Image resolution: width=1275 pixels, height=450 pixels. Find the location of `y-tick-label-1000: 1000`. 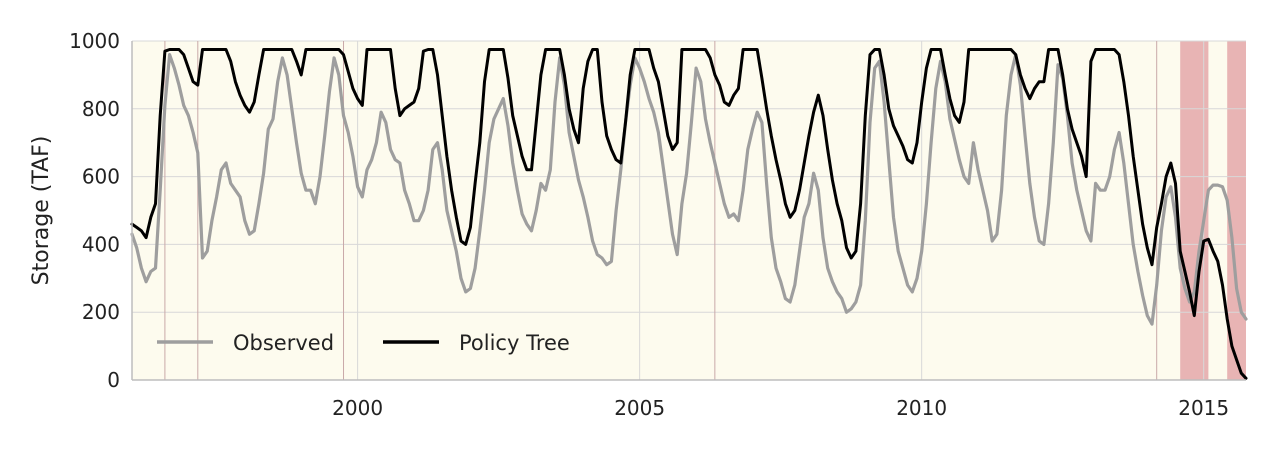

y-tick-label-1000: 1000 is located at coordinates (94, 41).